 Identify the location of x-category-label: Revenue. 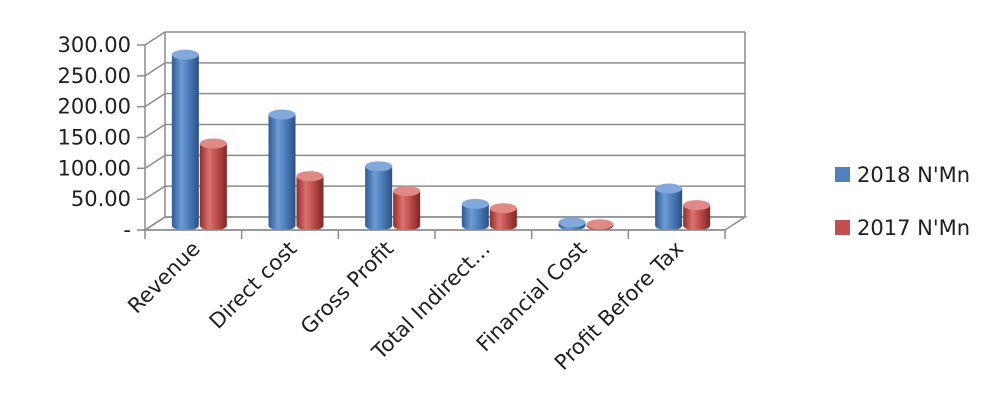
(164, 278).